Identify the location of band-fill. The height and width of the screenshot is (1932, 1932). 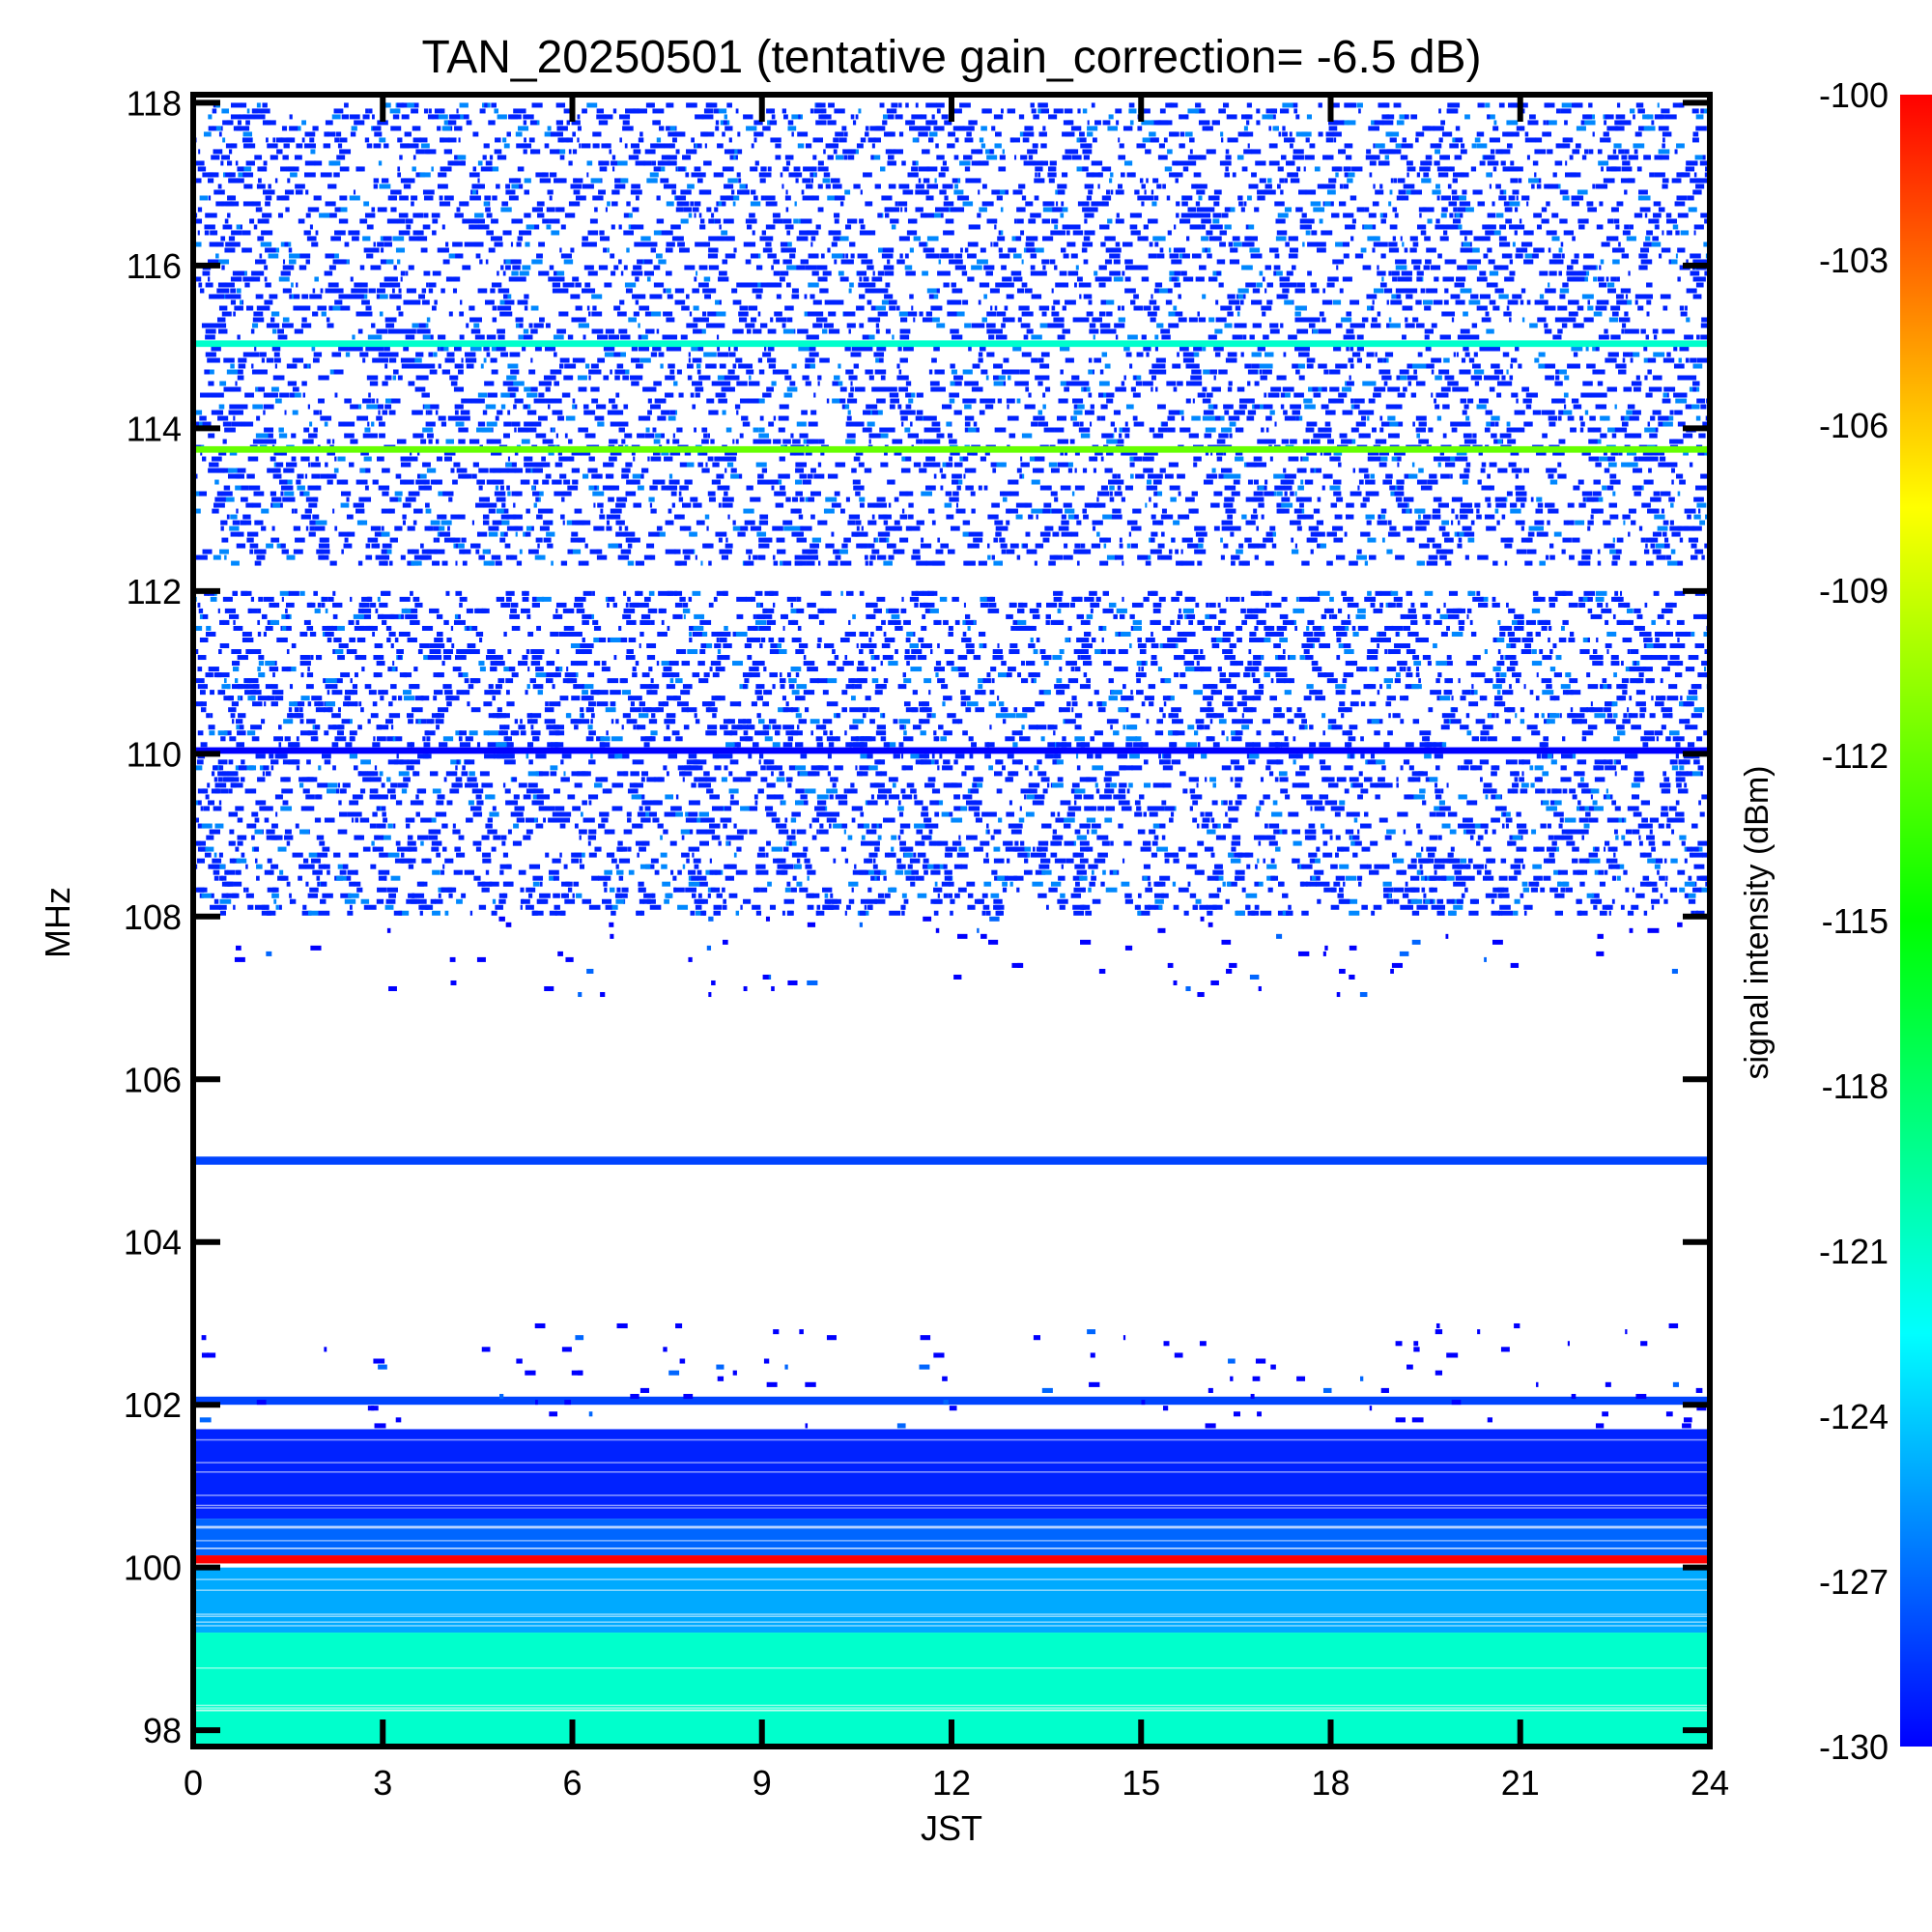
(951, 1401).